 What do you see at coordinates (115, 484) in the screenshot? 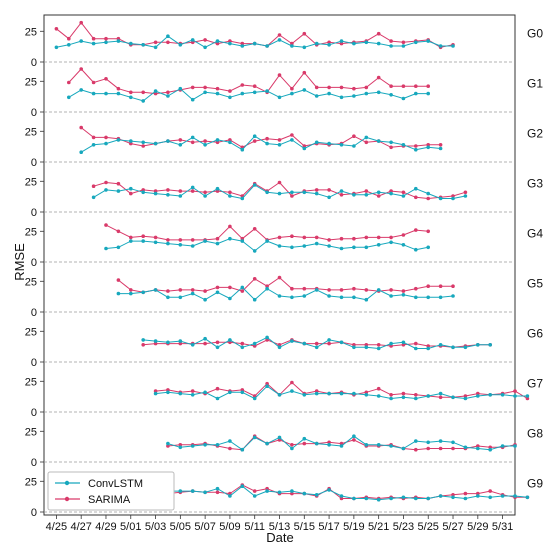
I see `legend-label-convlstm: ConvLSTM` at bounding box center [115, 484].